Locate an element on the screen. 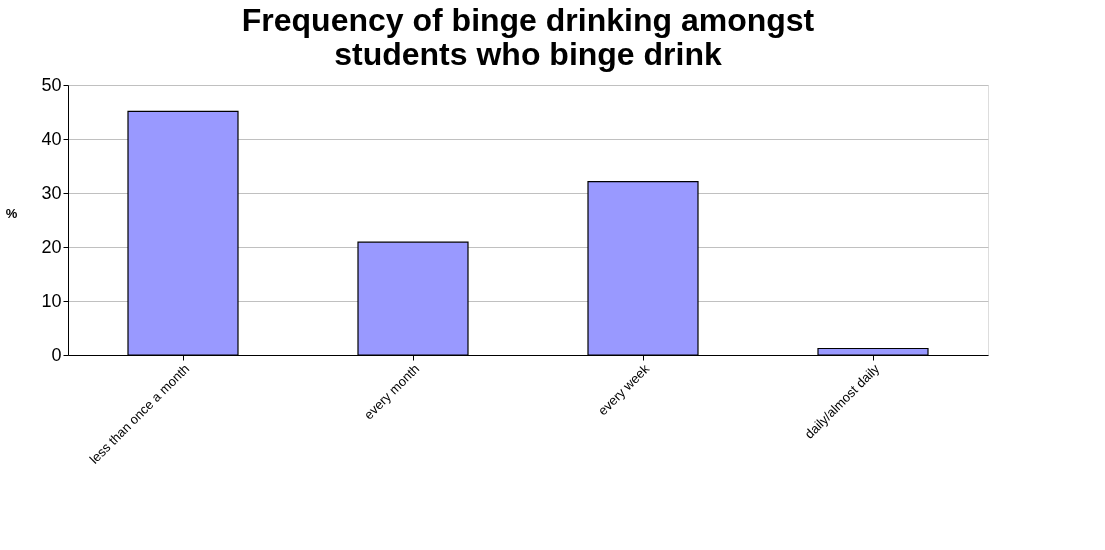 The height and width of the screenshot is (550, 1105). text: Frequency of binge drinking amongst is located at coordinates (528, 20).